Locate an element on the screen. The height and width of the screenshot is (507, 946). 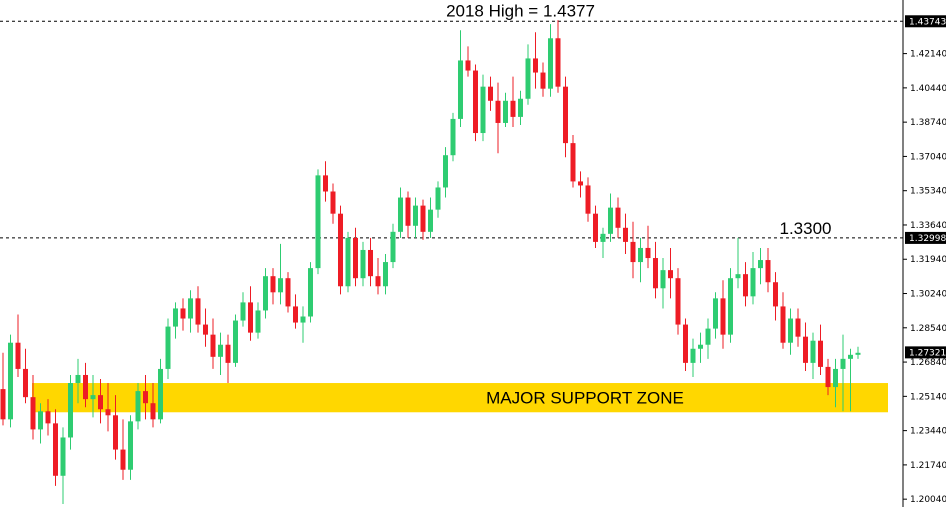
y-tick-label: 1.40440 is located at coordinates (928, 89).